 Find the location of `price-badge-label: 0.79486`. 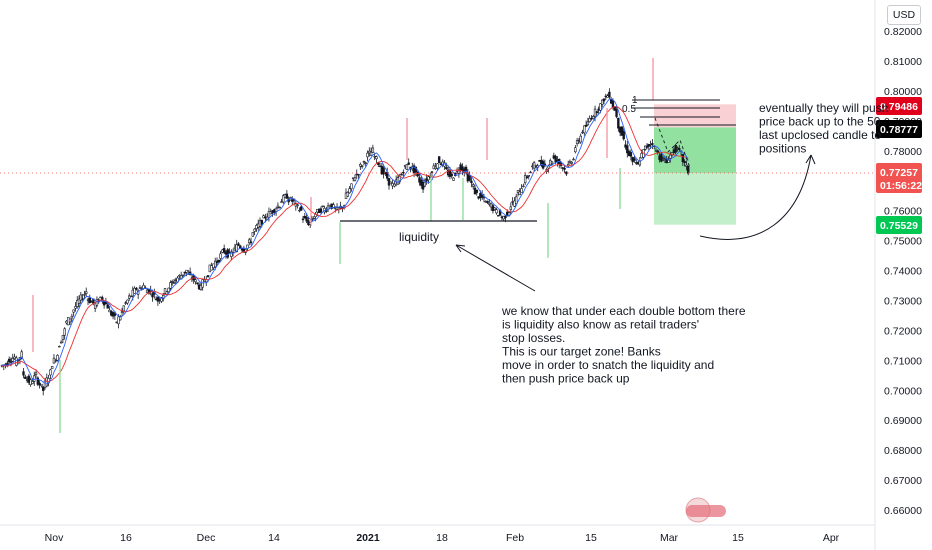

price-badge-label: 0.79486 is located at coordinates (899, 107).